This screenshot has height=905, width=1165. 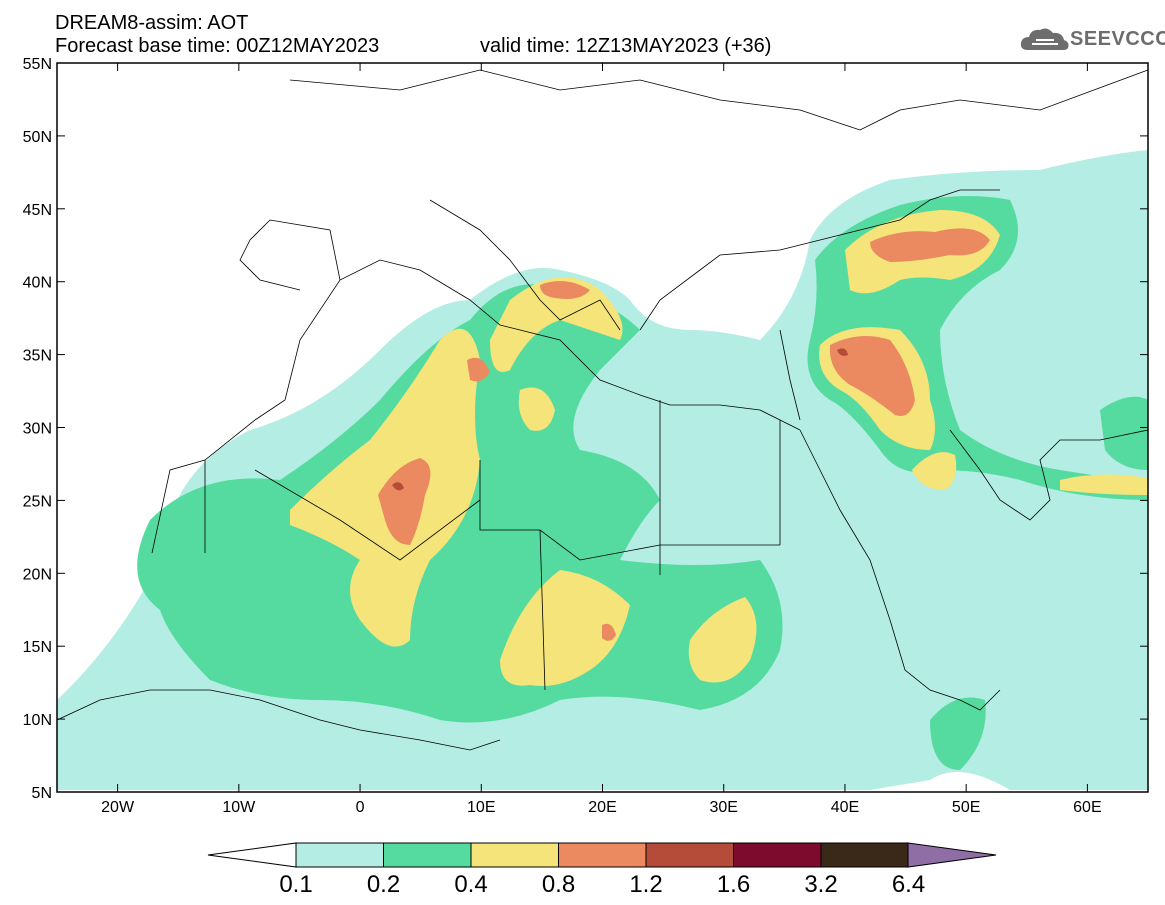 I want to click on cloud-icon, so click(x=1044, y=39).